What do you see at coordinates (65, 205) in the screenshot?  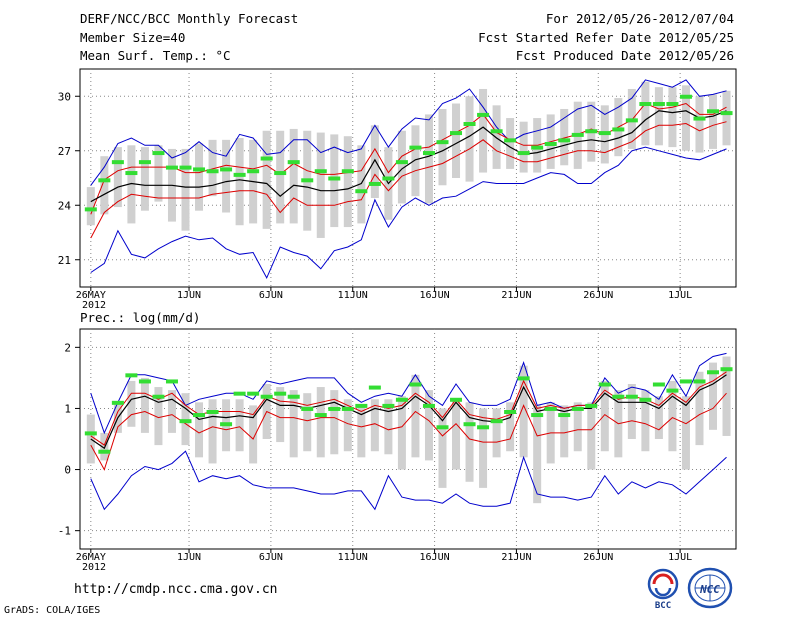 I see `temp-ytick-label-1: 24` at bounding box center [65, 205].